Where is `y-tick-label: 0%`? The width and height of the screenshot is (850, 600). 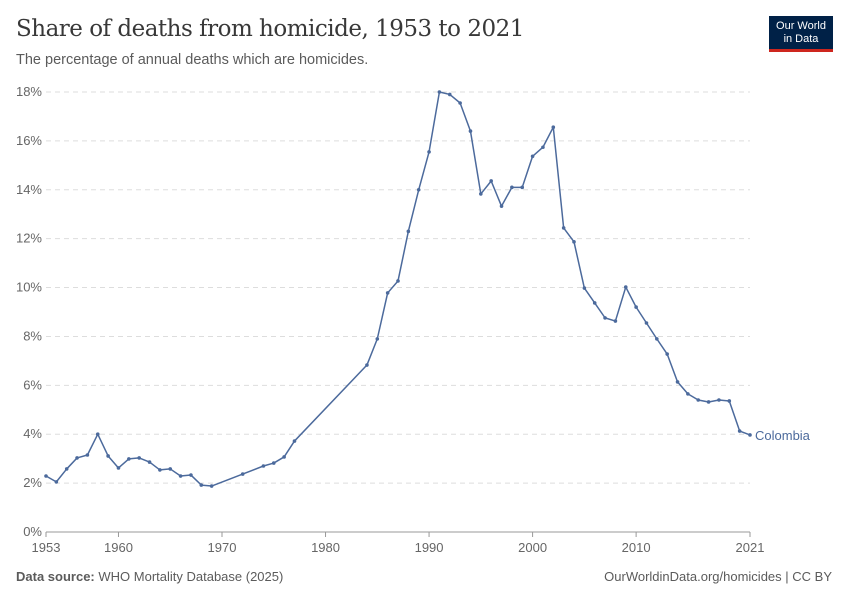
y-tick-label: 0% is located at coordinates (32, 531).